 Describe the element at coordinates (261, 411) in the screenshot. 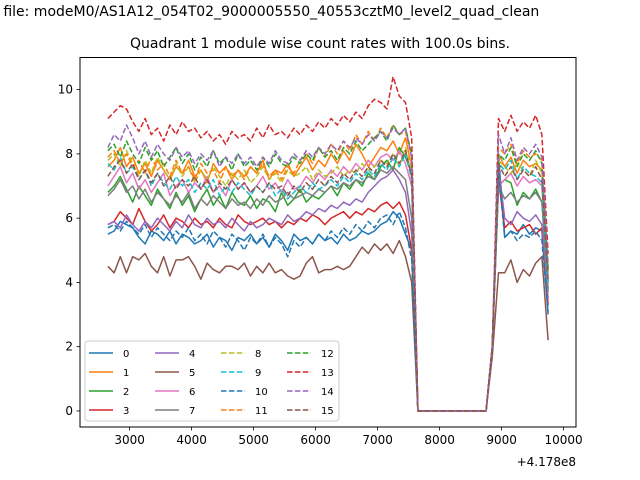

I see `legend-label-11: 11` at that location.